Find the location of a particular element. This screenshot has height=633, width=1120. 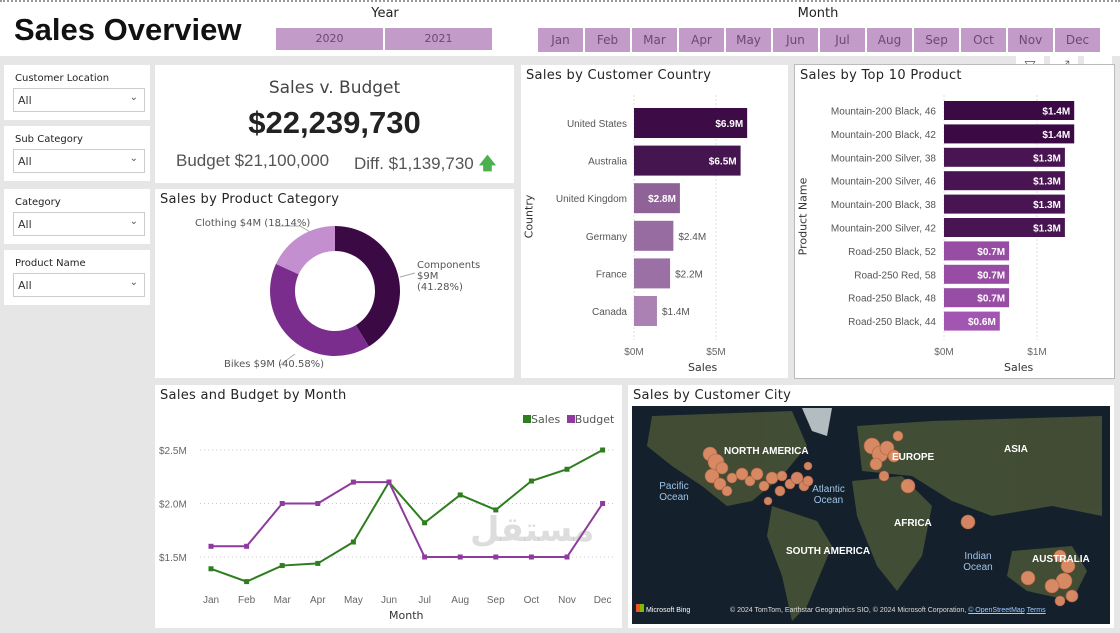

month-tile: Jun is located at coordinates (796, 40).